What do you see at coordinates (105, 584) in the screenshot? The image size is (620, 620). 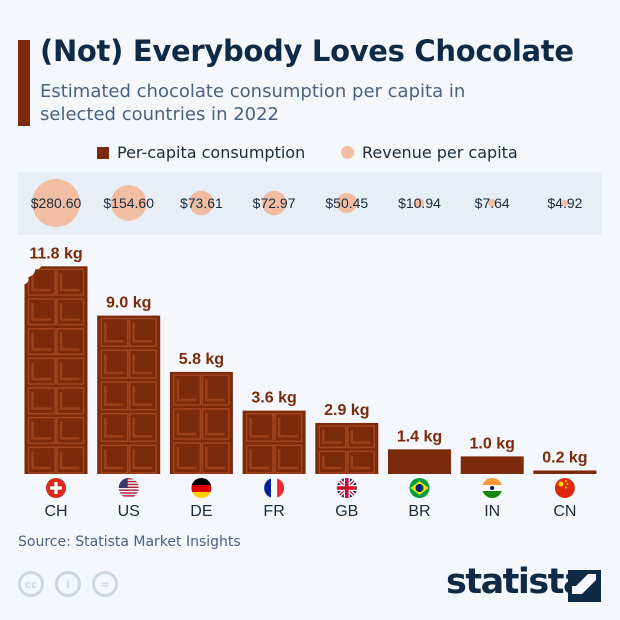 I see `nd-icon: =` at bounding box center [105, 584].